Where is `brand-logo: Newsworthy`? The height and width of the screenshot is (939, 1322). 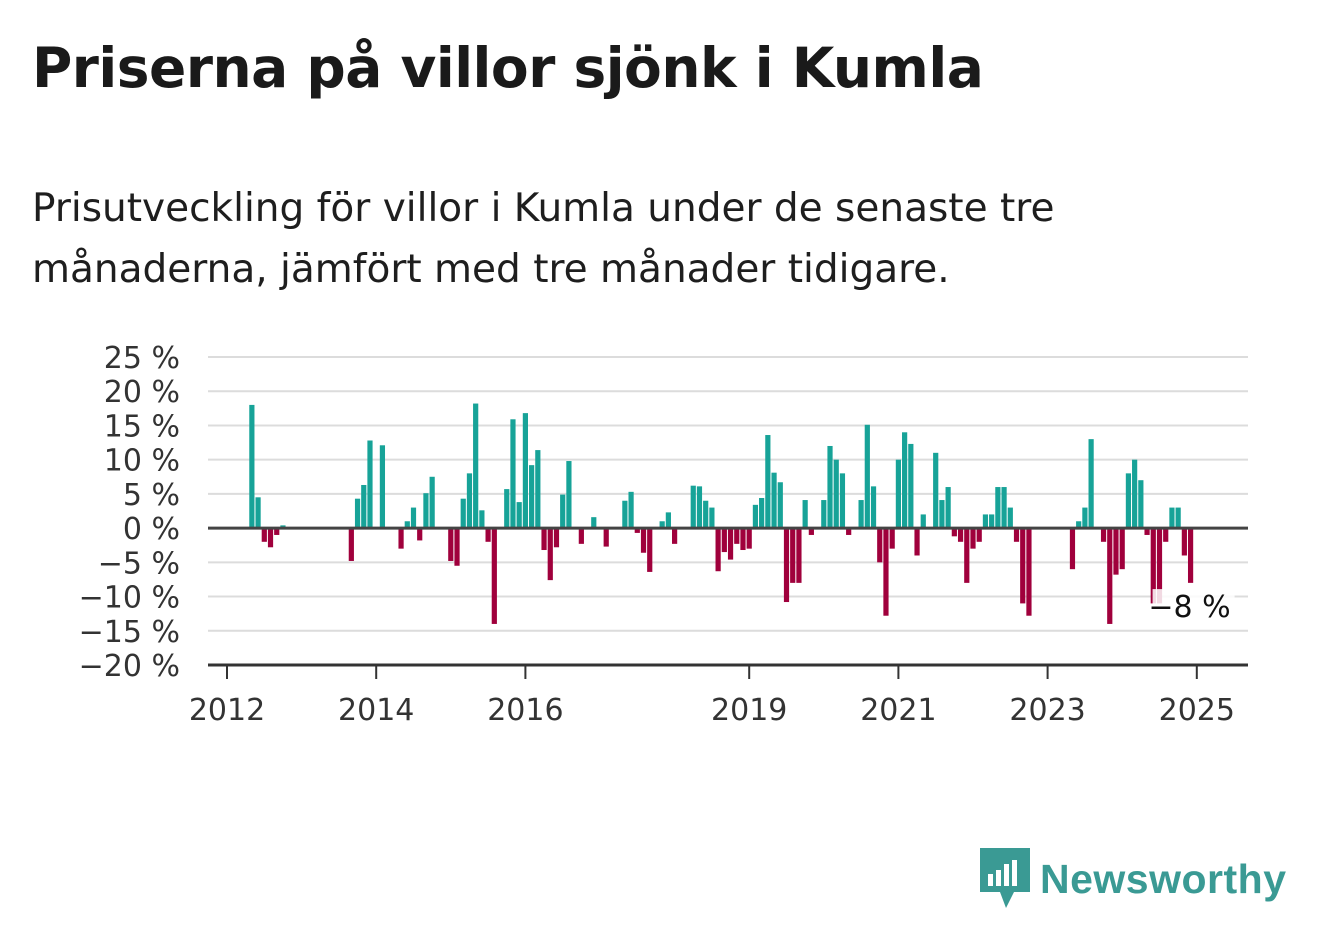 brand-logo: Newsworthy is located at coordinates (1133, 879).